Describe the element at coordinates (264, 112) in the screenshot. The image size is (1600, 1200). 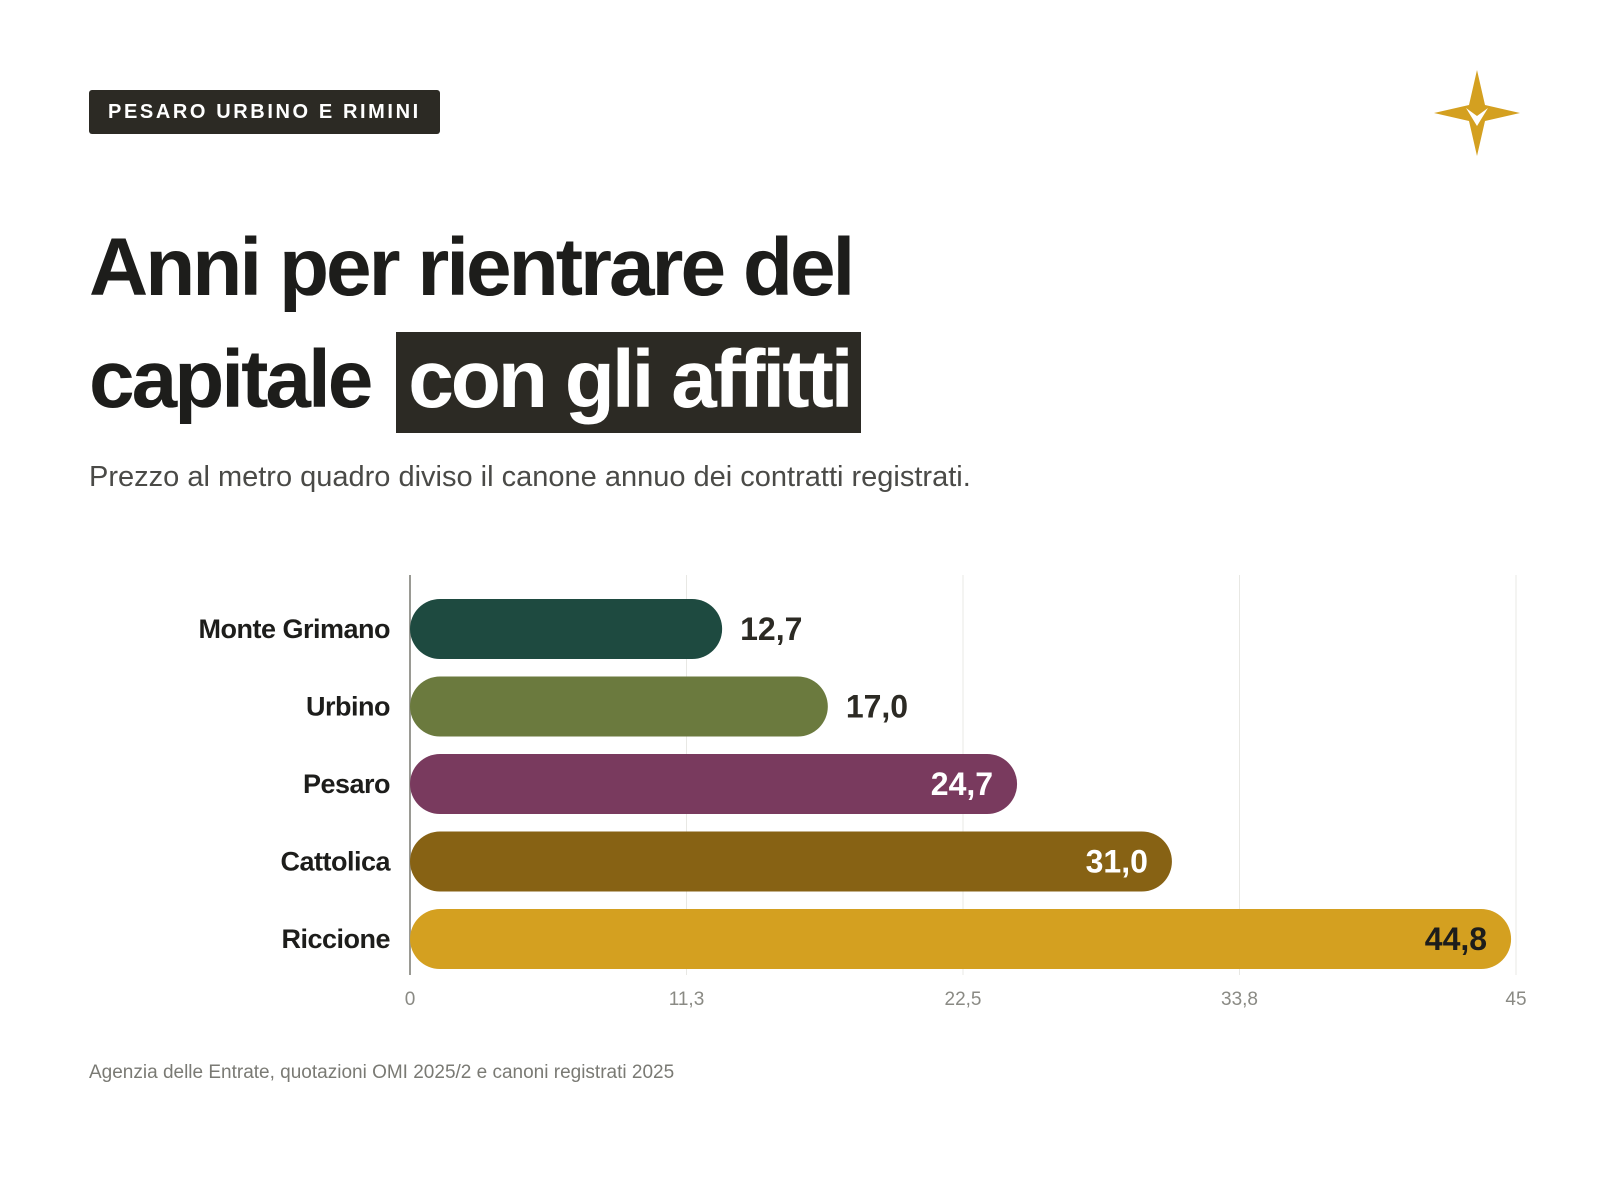
I see `region-tag: PESARO URBINO E RIMINI` at that location.